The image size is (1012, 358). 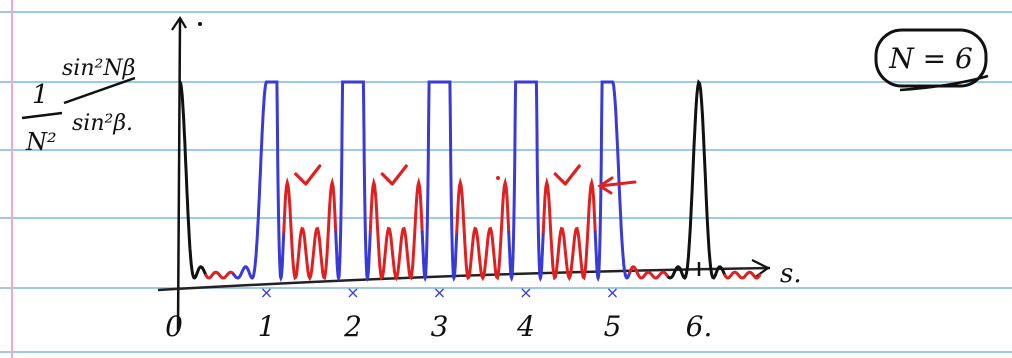 I want to click on x-tick-label: 4, so click(x=525, y=326).